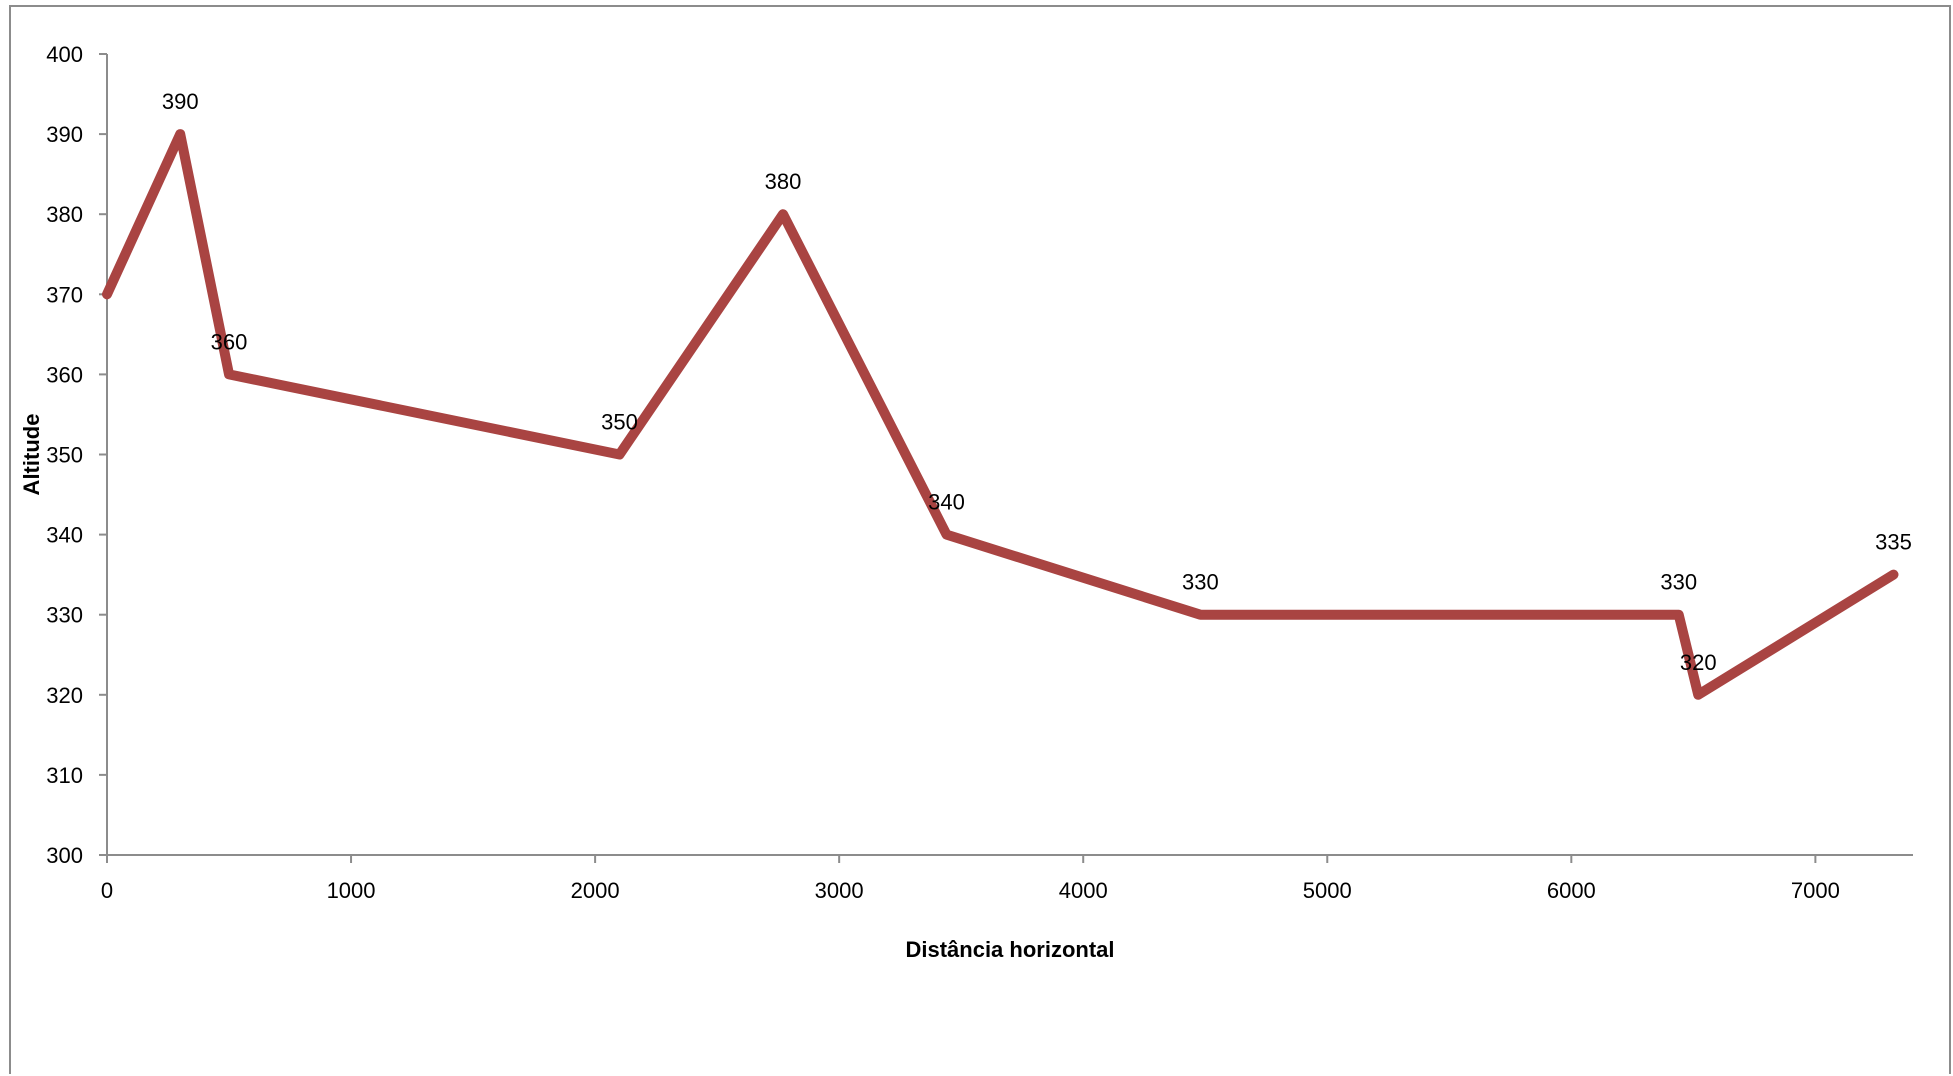  Describe the element at coordinates (1698, 662) in the screenshot. I see `data-label: 320` at that location.